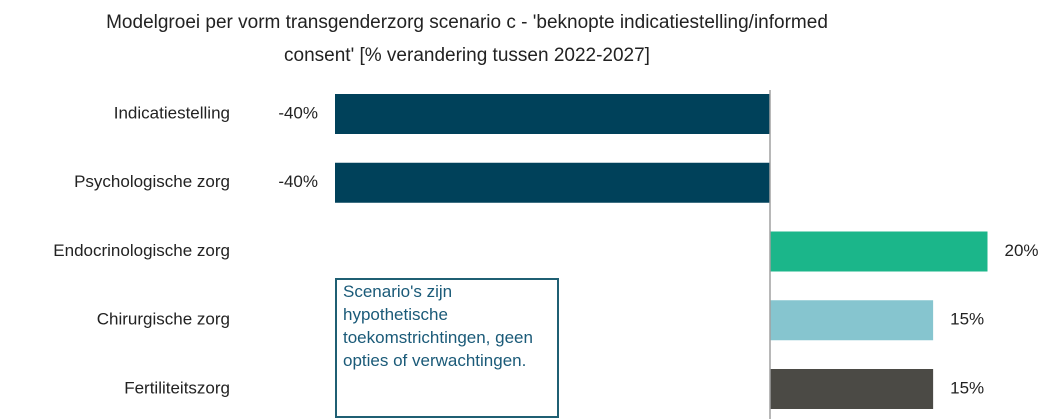 The height and width of the screenshot is (419, 1052). Describe the element at coordinates (1022, 250) in the screenshot. I see `value-label: 20%` at that location.